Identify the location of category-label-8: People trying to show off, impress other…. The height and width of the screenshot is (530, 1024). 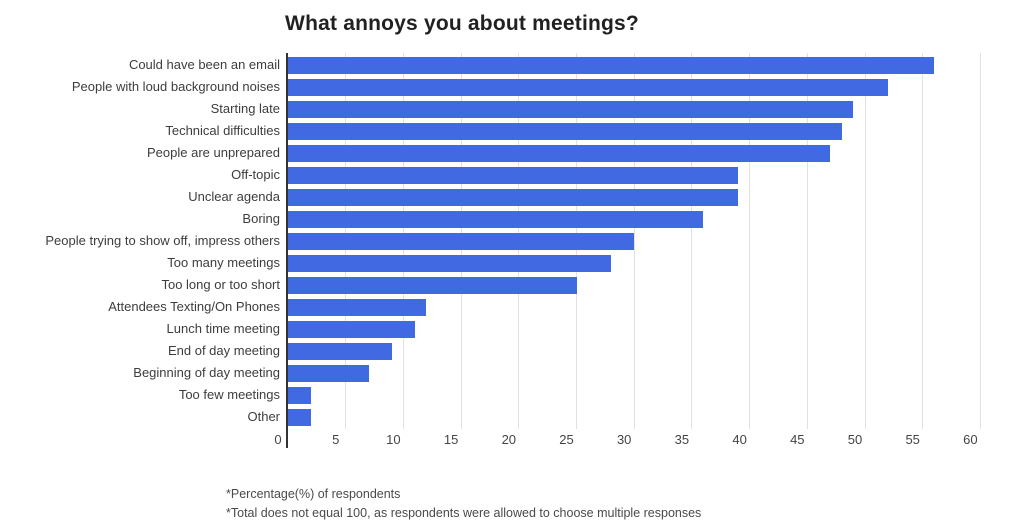
(162, 240).